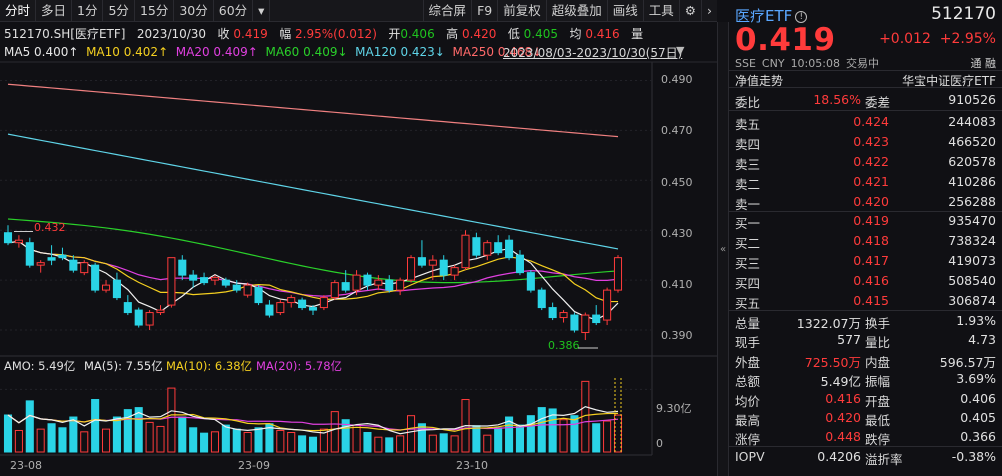 This screenshot has width=1002, height=476. I want to click on nav-trend-link: 净值走势, so click(759, 81).